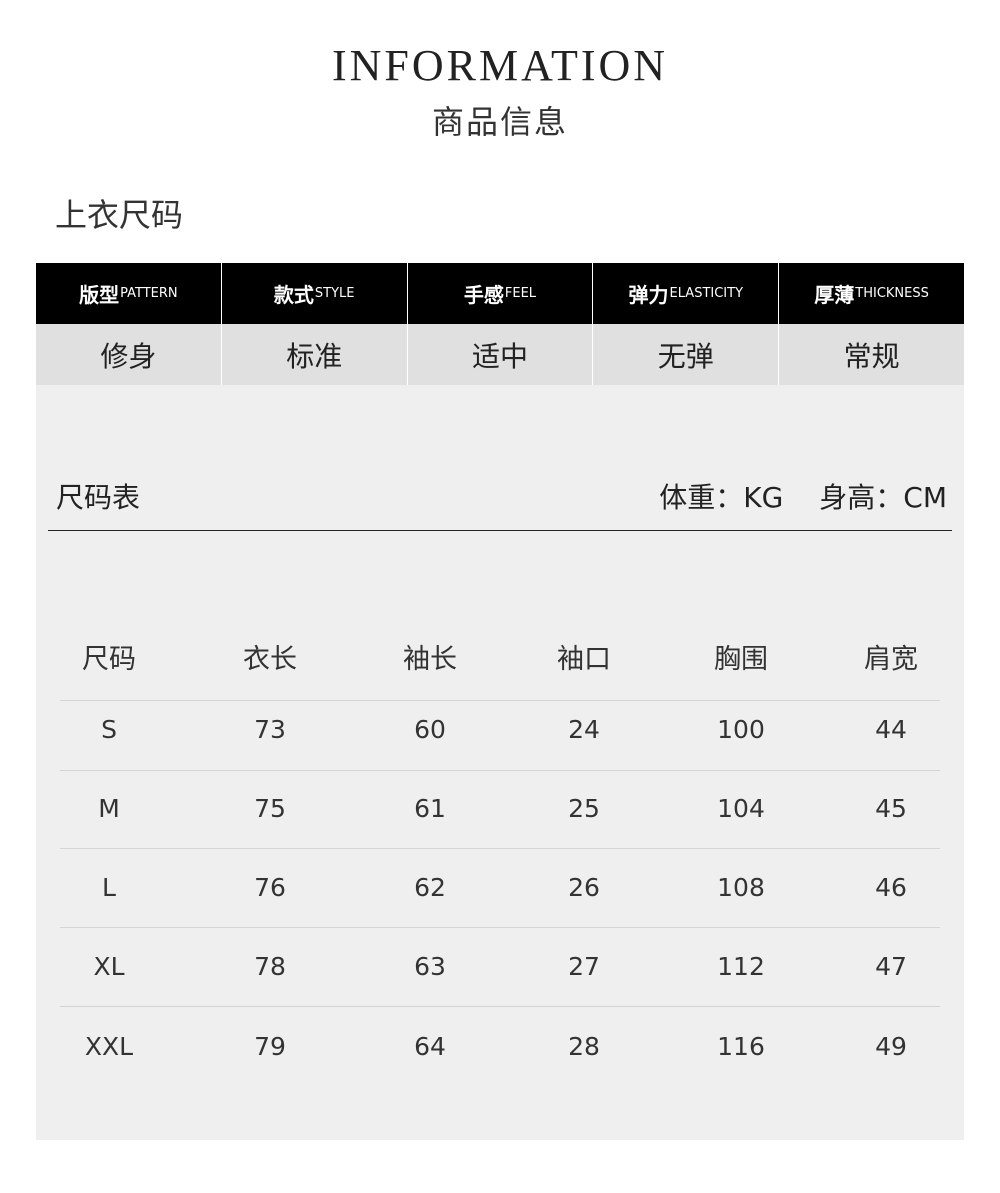 Image resolution: width=1000 pixels, height=1193 pixels. I want to click on table-cell: 45, so click(891, 808).